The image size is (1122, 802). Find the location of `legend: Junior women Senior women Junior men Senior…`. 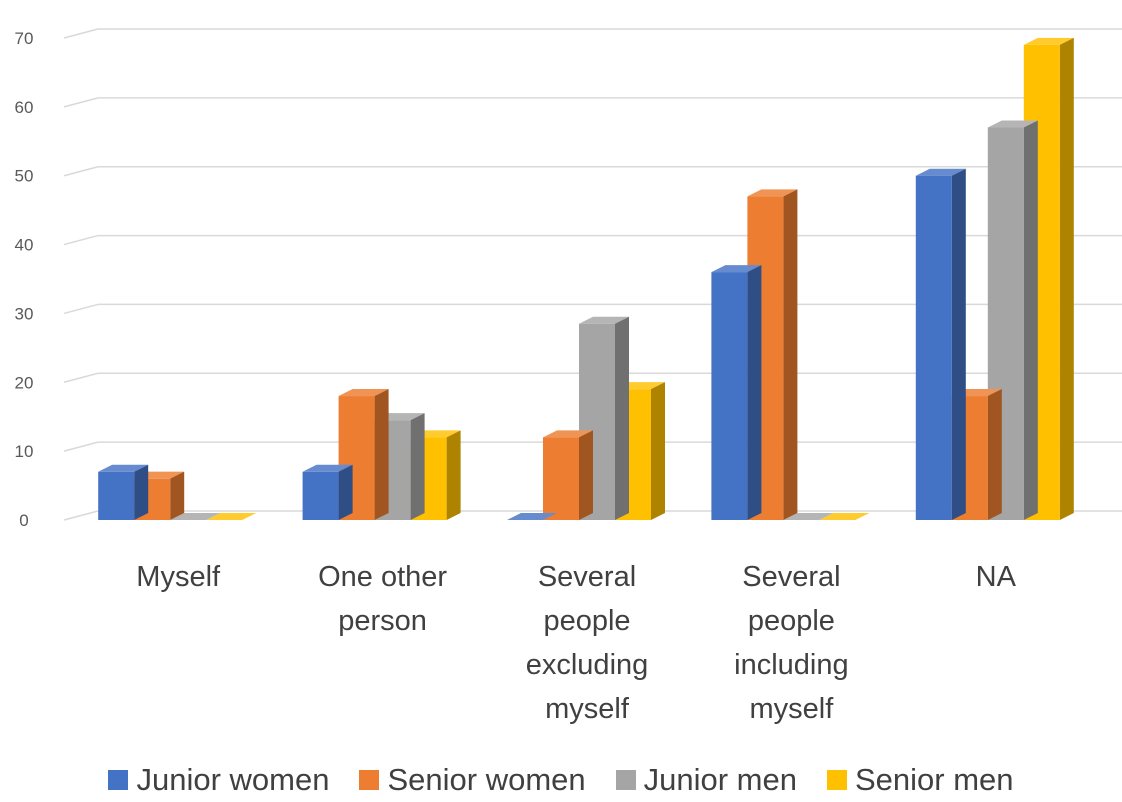

legend: Junior women Senior women Junior men Senior… is located at coordinates (561, 780).